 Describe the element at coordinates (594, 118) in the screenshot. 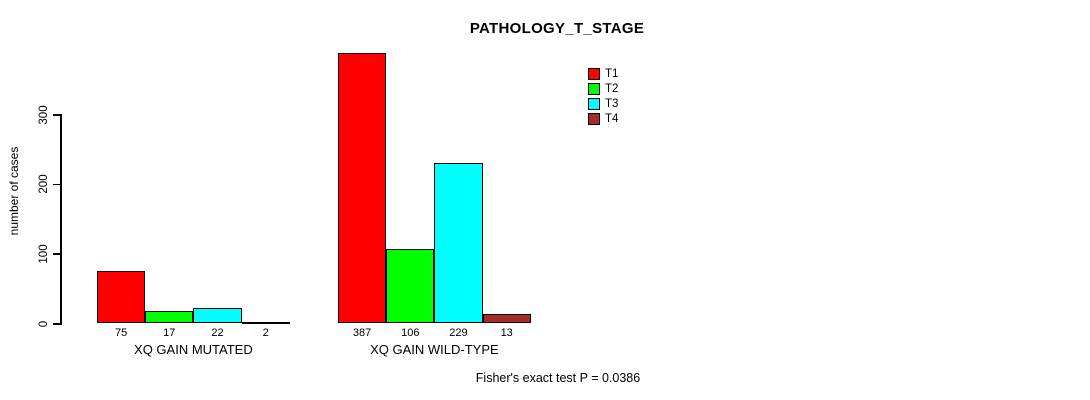

I see `legend-swatch-t4` at that location.